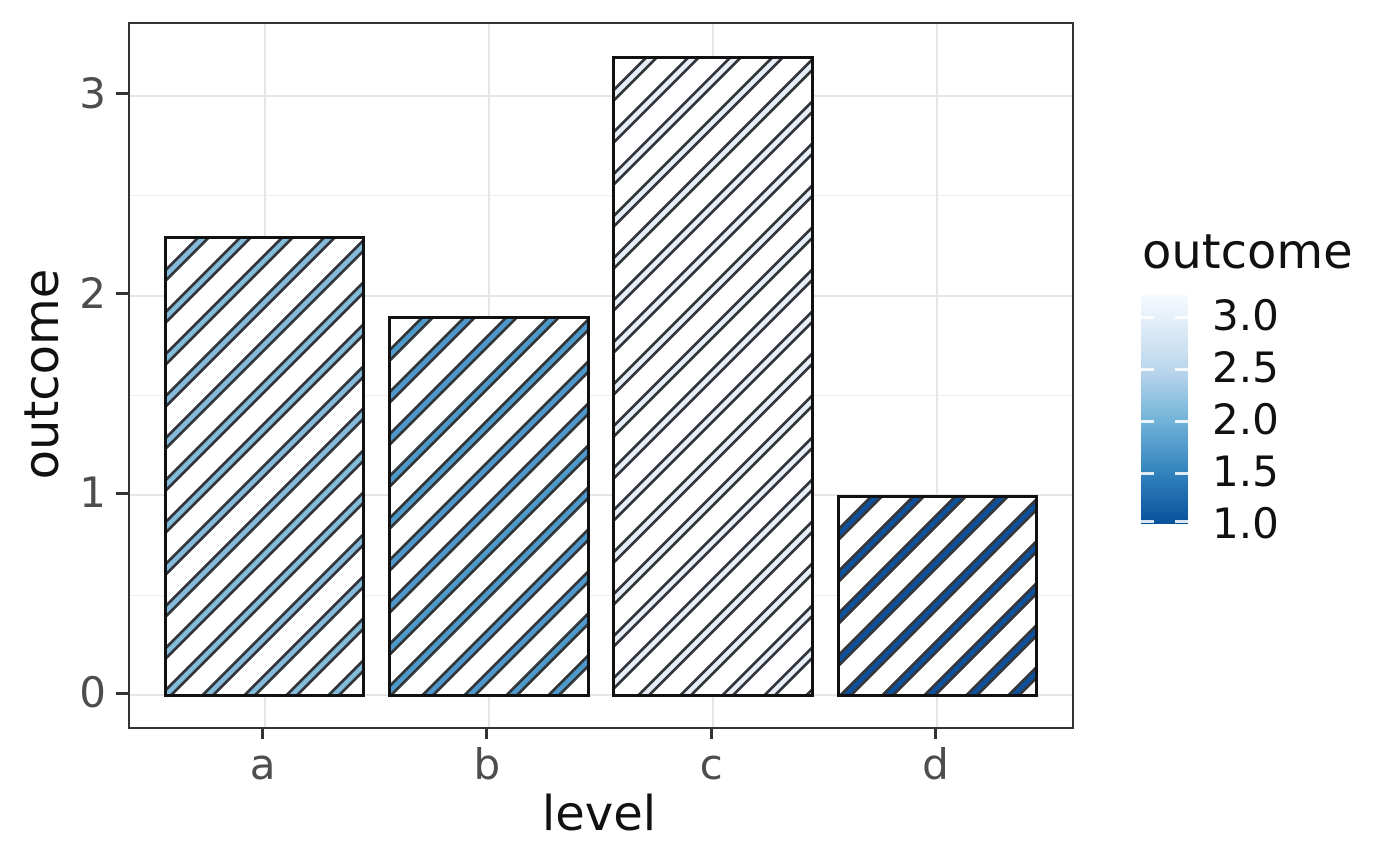  Describe the element at coordinates (1245, 471) in the screenshot. I see `colorbar-tick-label: 1.5` at that location.